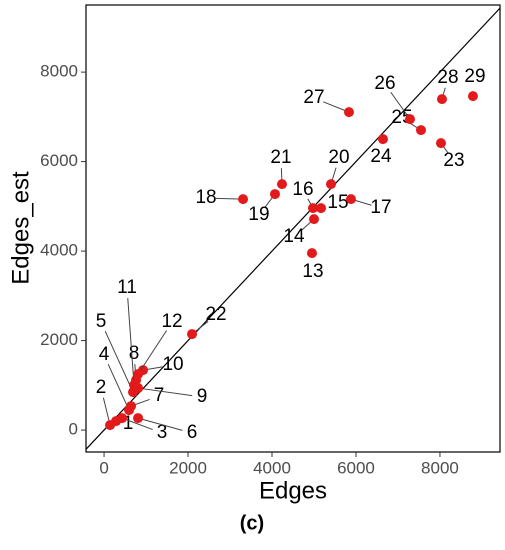  Describe the element at coordinates (381, 156) in the screenshot. I see `point-label: 24` at that location.